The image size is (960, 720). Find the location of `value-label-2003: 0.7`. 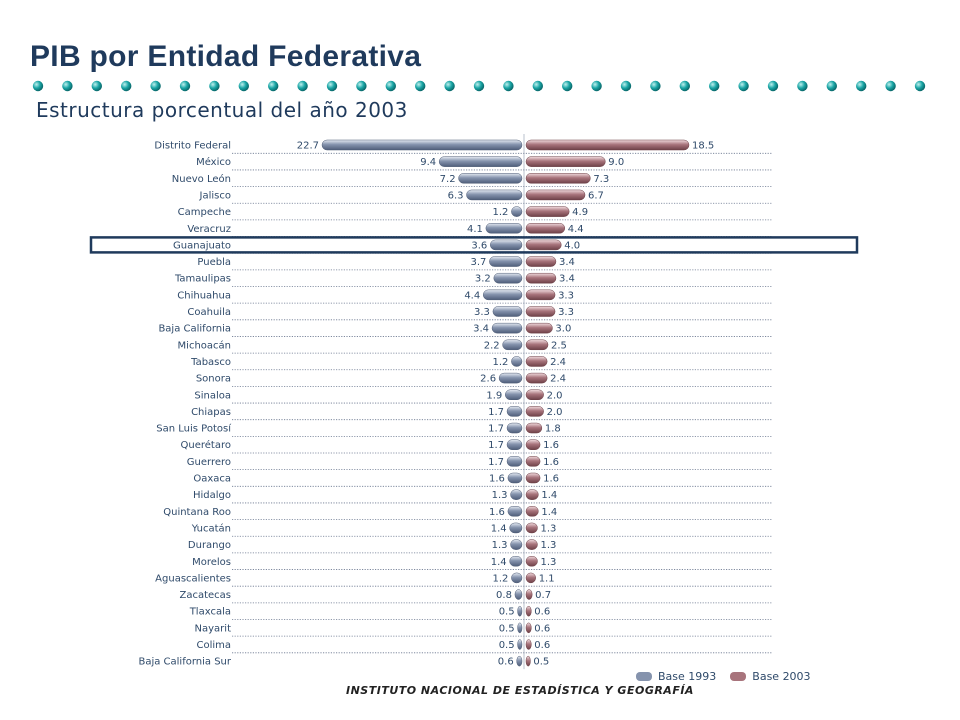

value-label-2003: 0.7 is located at coordinates (543, 595).